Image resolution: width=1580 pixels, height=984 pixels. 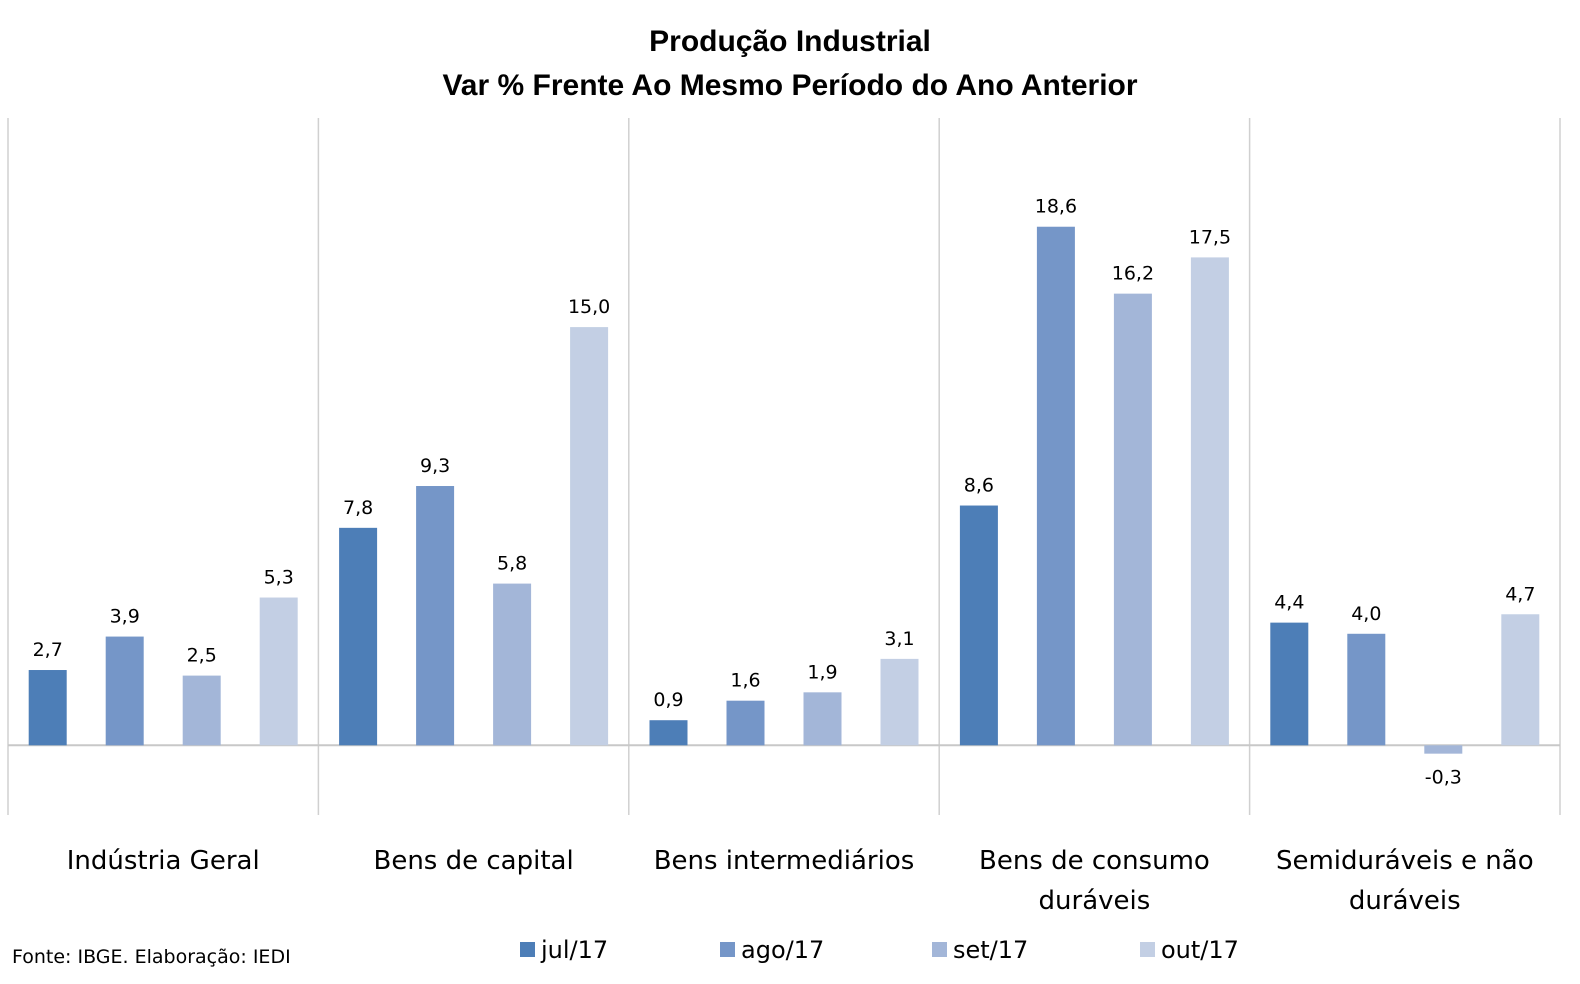 What do you see at coordinates (1056, 207) in the screenshot?
I see `data-label: 18,6` at bounding box center [1056, 207].